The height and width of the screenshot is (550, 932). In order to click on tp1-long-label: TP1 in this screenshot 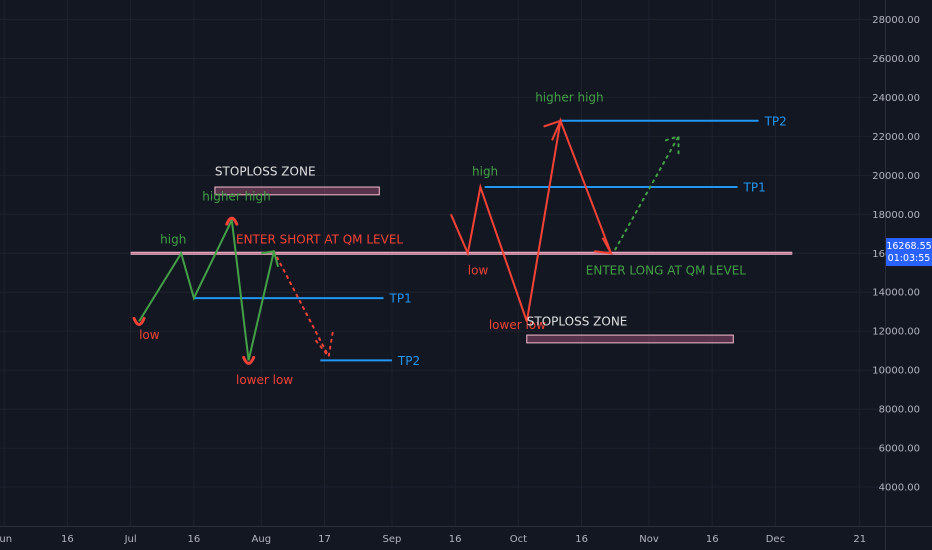, I will do `click(754, 188)`.